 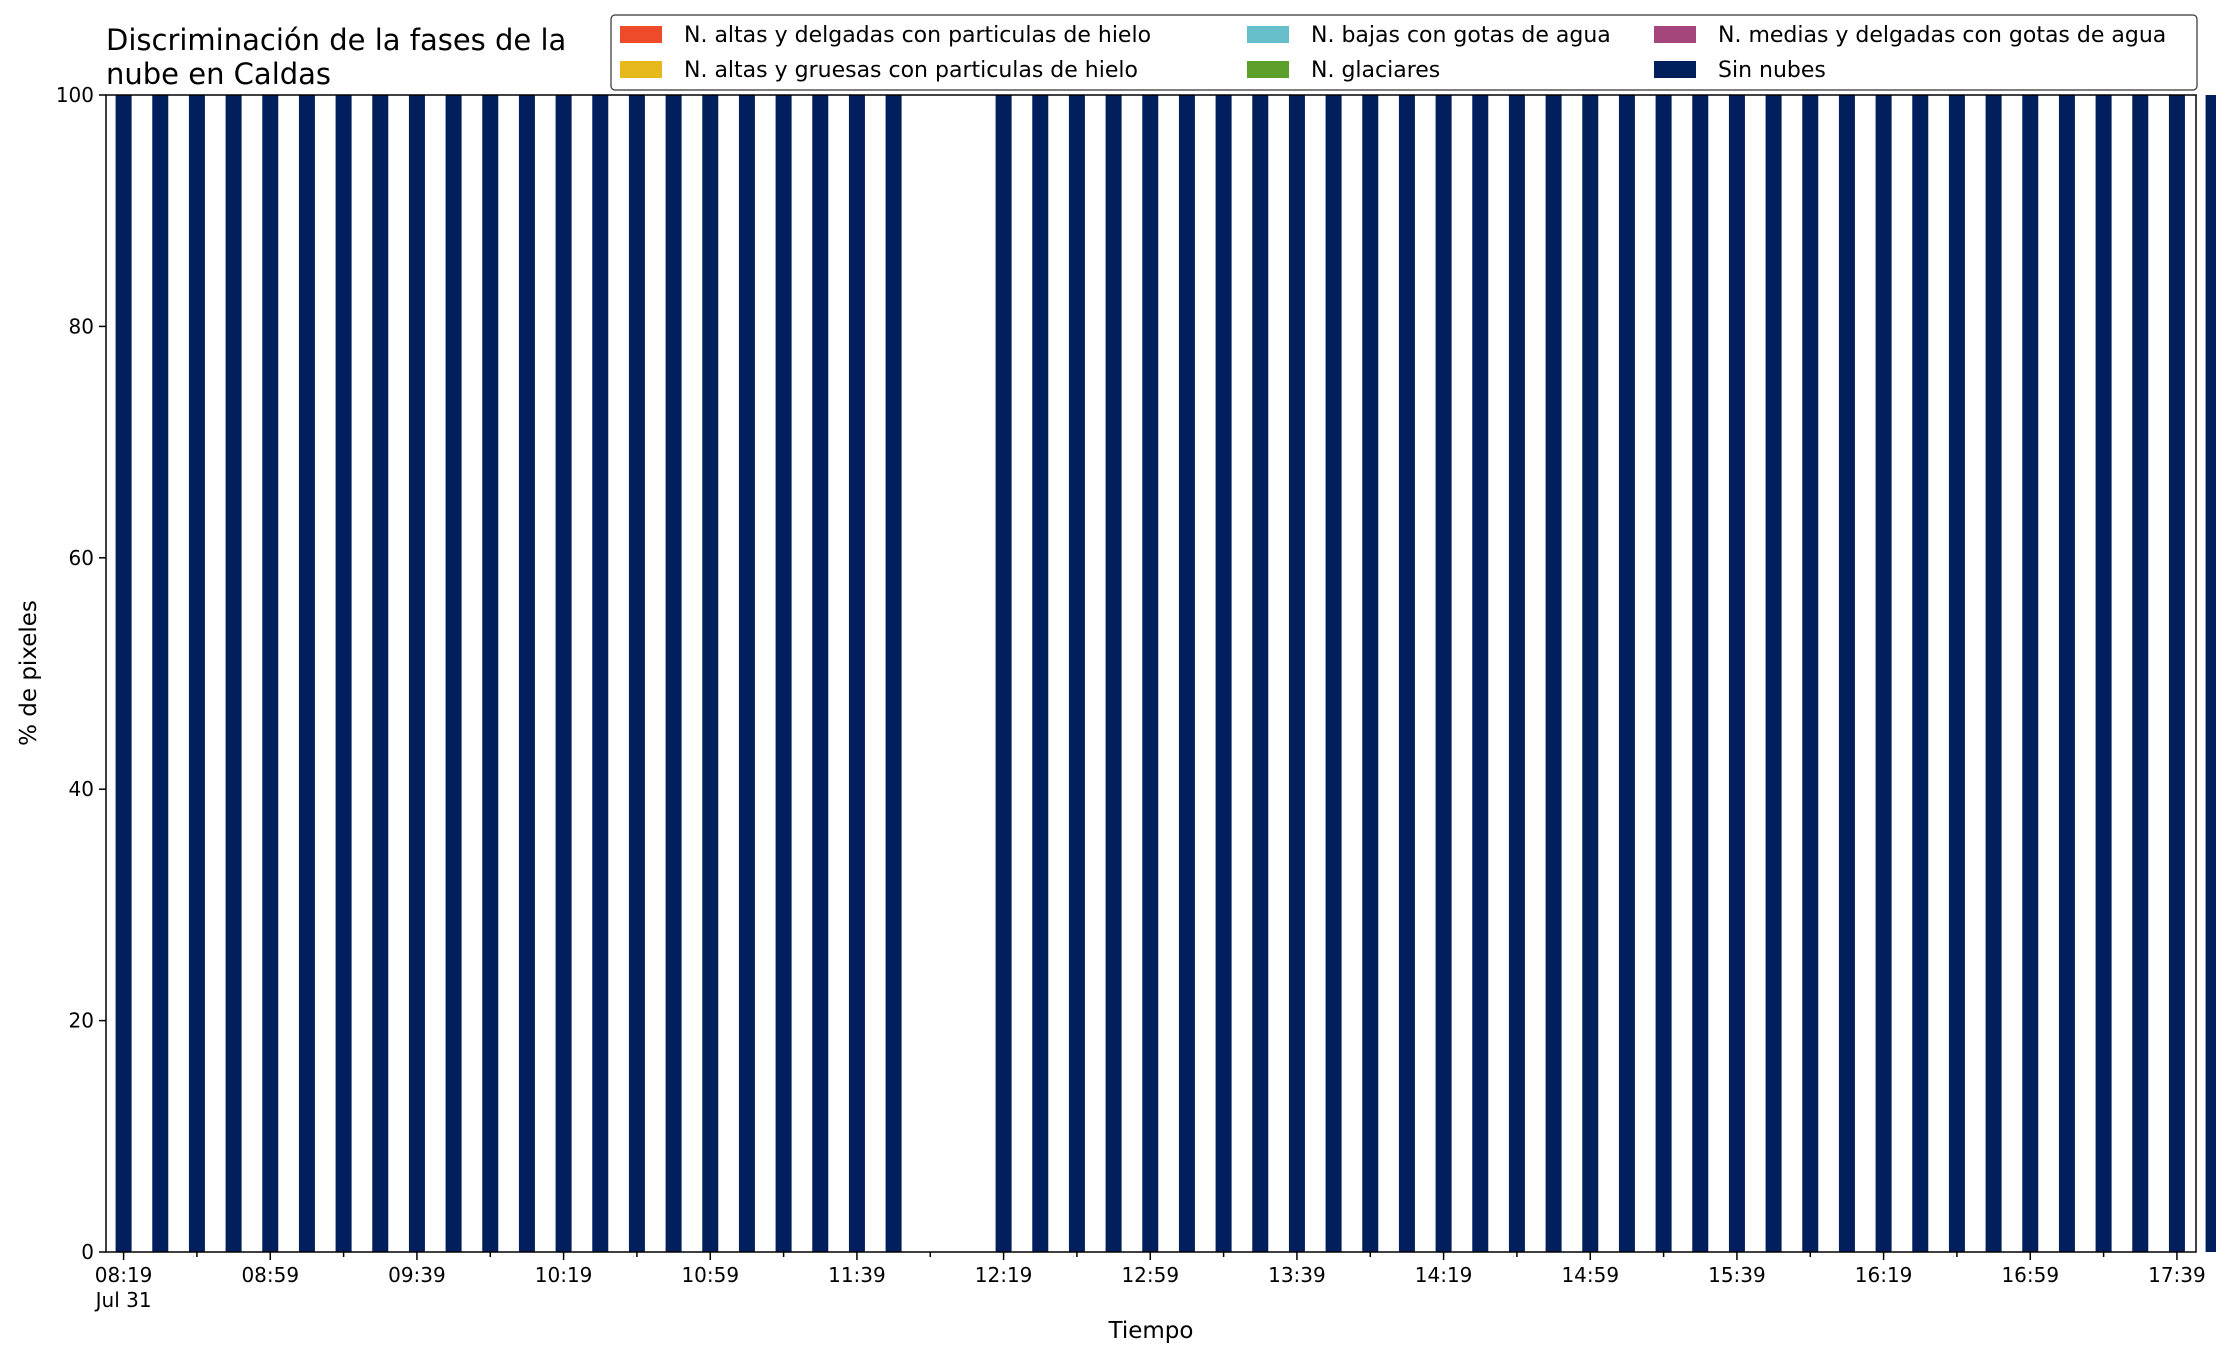 What do you see at coordinates (29, 673) in the screenshot?
I see `y-axis-label: % de pixeles` at bounding box center [29, 673].